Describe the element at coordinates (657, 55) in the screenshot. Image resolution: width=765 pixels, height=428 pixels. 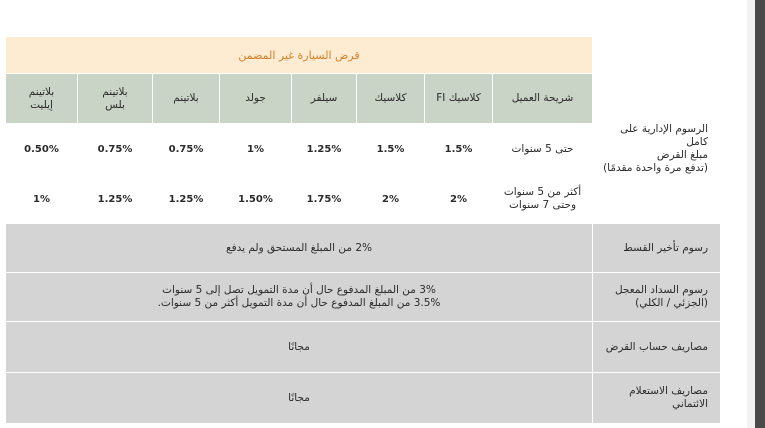
I see `title-spacer` at that location.